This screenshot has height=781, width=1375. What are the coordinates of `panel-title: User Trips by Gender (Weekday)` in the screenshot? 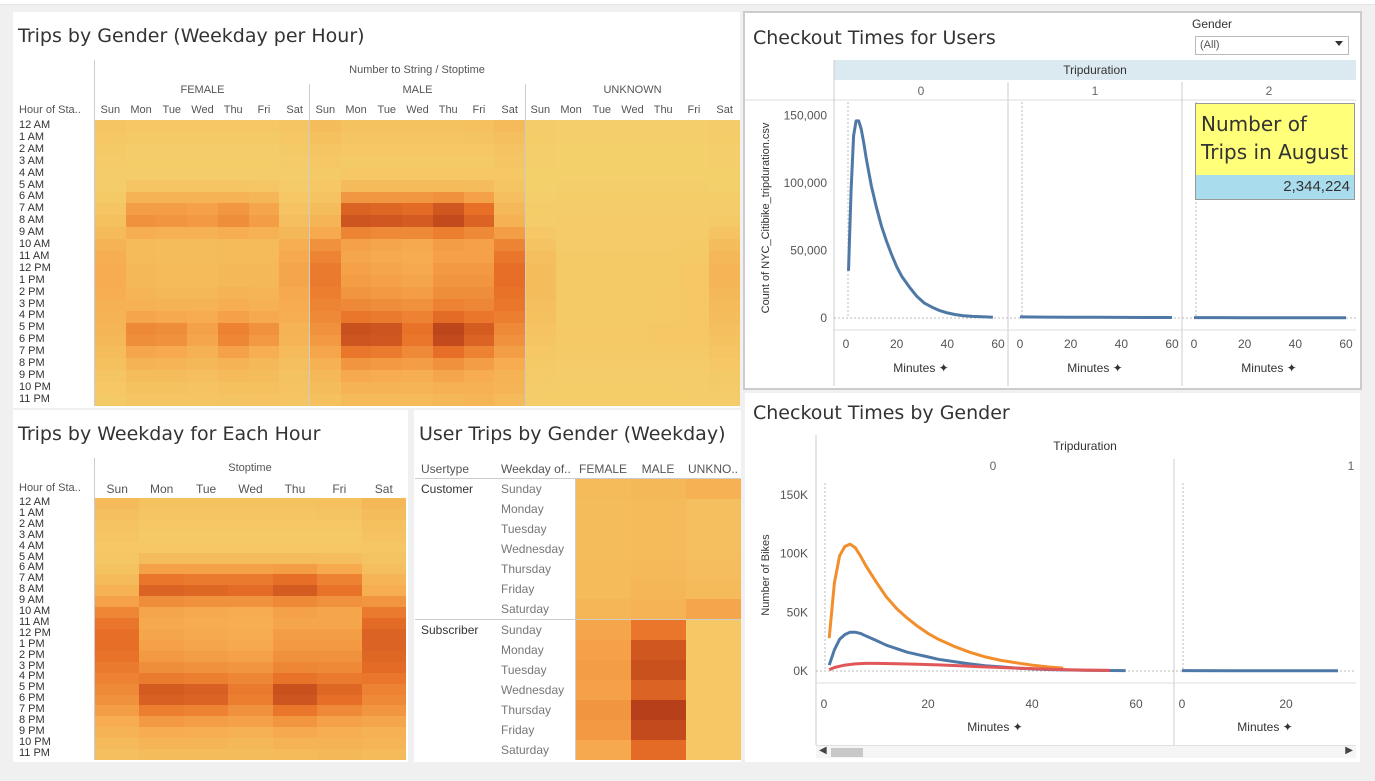 It's located at (572, 434).